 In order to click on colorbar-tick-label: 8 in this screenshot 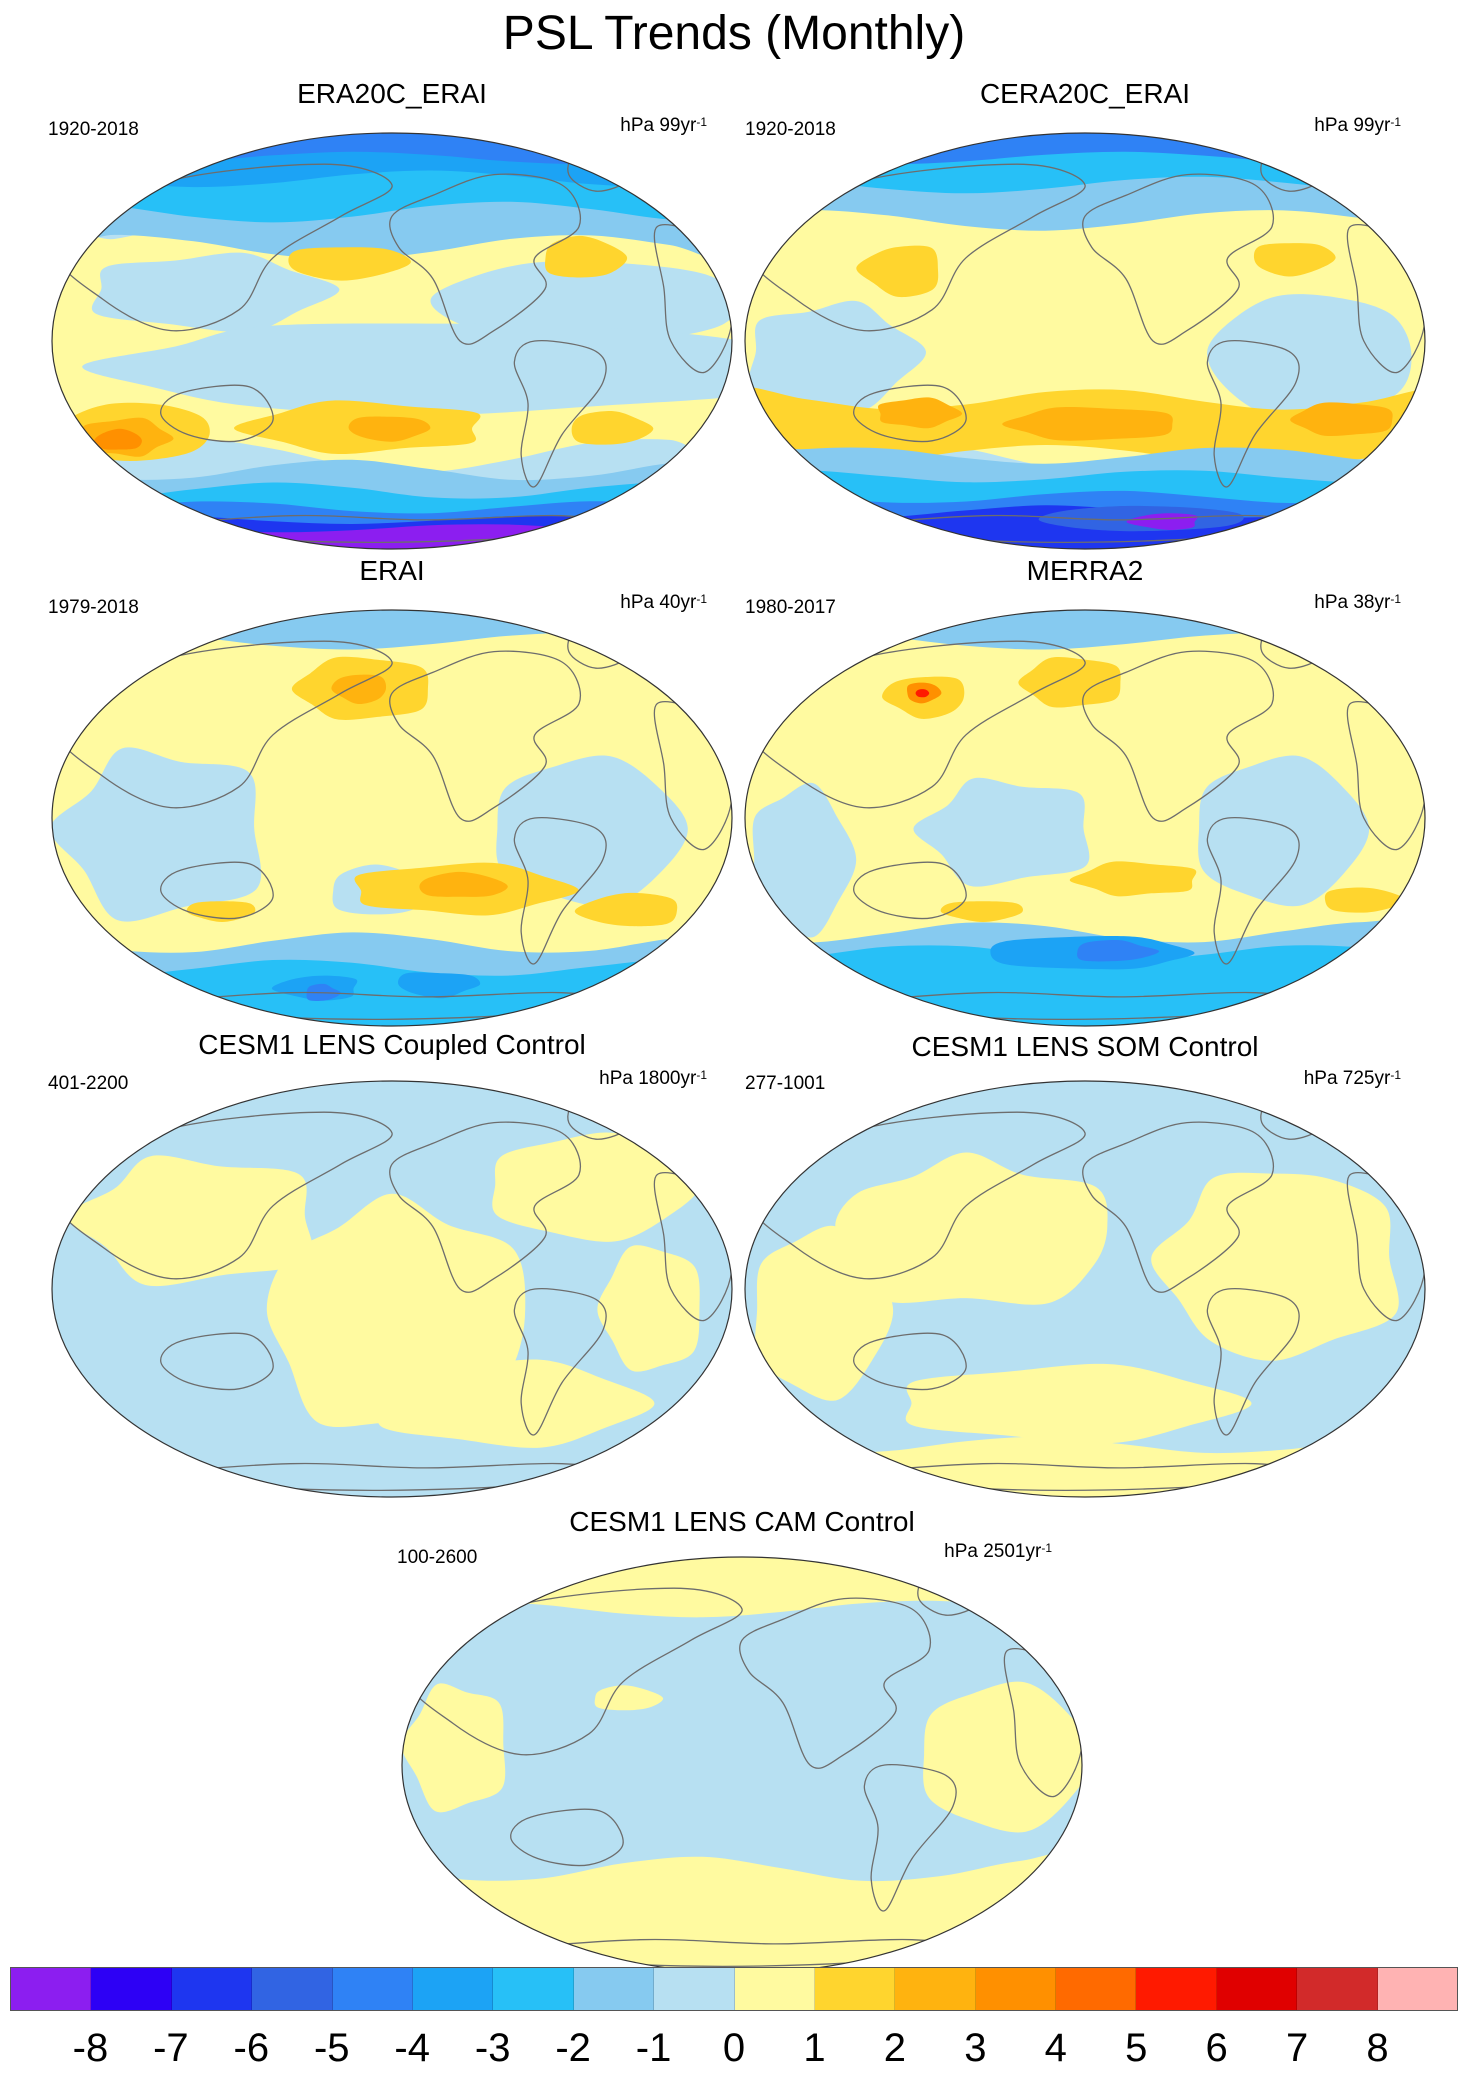, I will do `click(1377, 2048)`.